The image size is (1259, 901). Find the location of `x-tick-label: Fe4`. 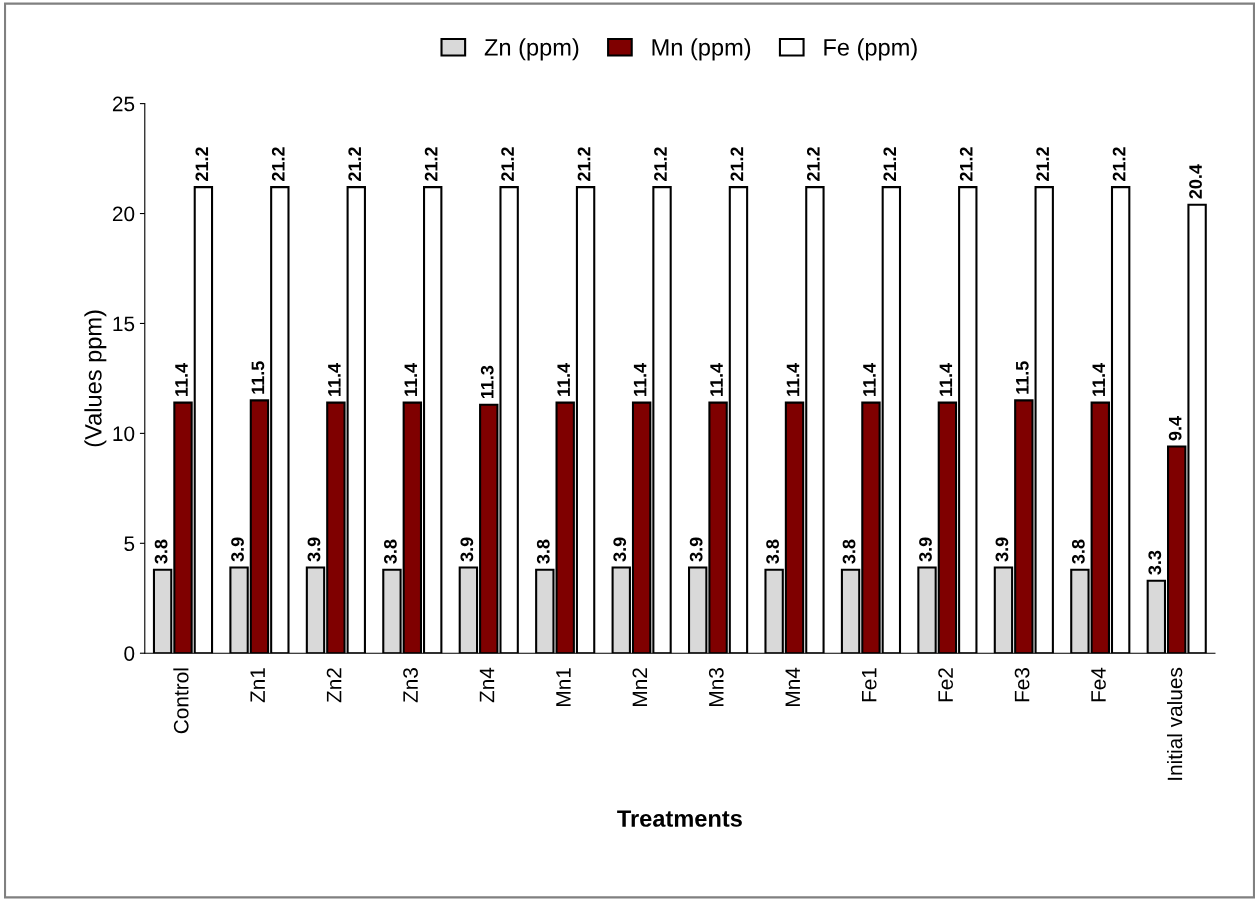

x-tick-label: Fe4 is located at coordinates (1098, 684).